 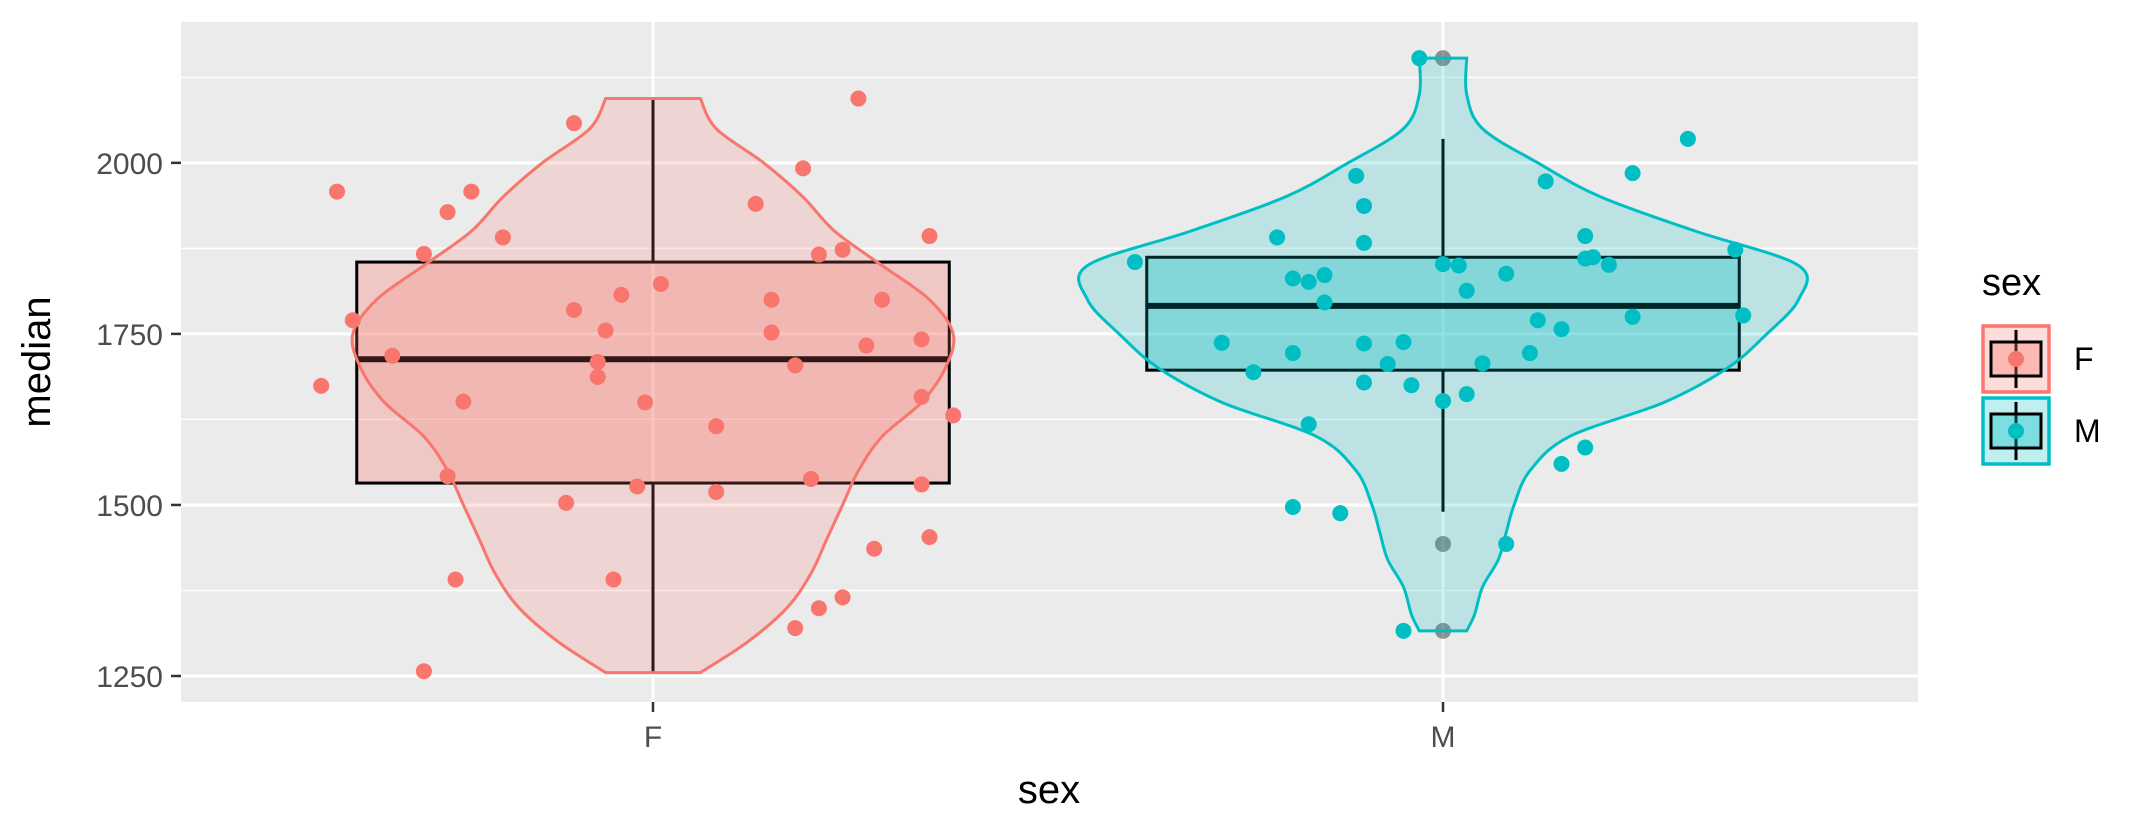 I want to click on x-tick-label: M, so click(x=1443, y=737).